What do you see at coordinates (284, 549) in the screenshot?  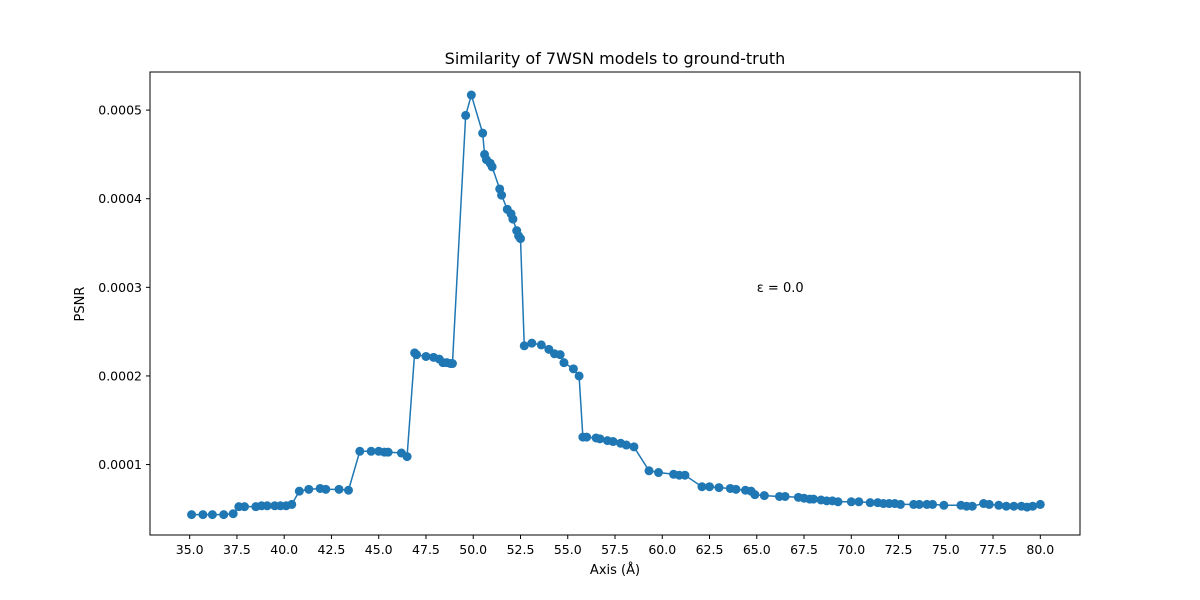 I see `x-tick-label: 40.0` at bounding box center [284, 549].